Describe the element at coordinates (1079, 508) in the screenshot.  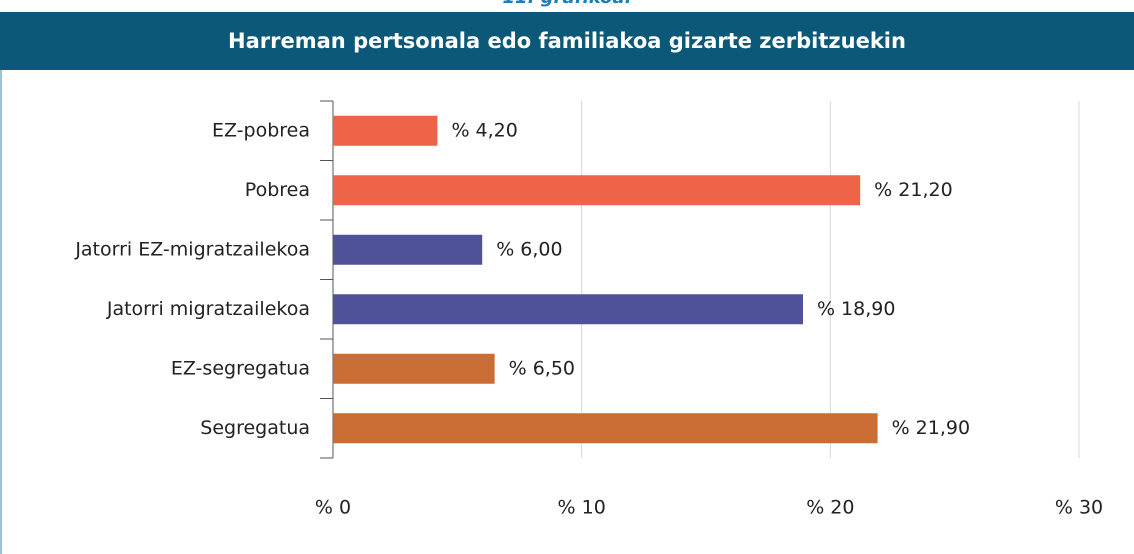
I see `x-tick-label: % 30` at that location.